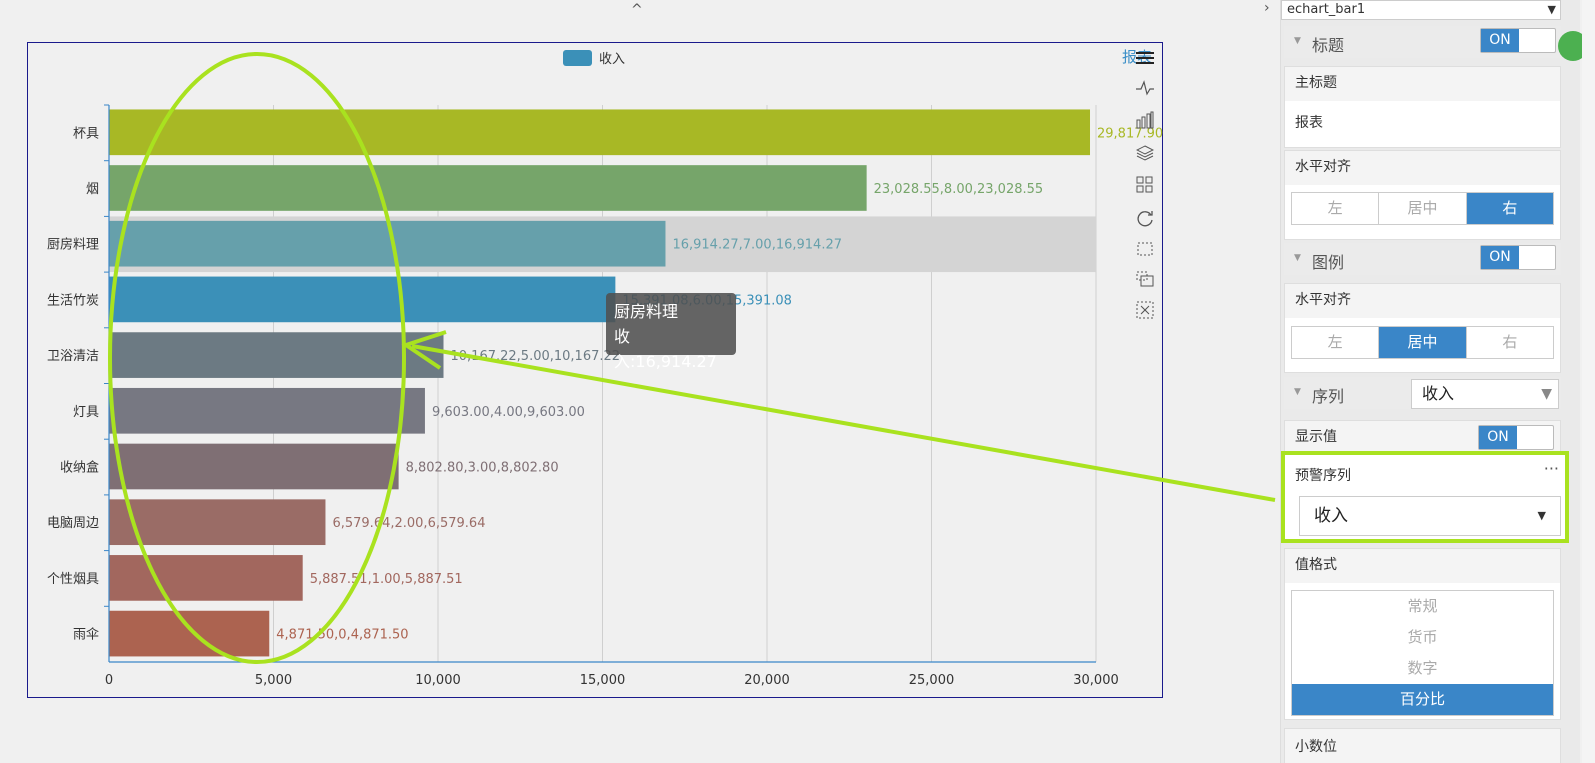 This screenshot has width=1595, height=763. I want to click on tooltip-value: 收入:16,914.27, so click(665, 349).